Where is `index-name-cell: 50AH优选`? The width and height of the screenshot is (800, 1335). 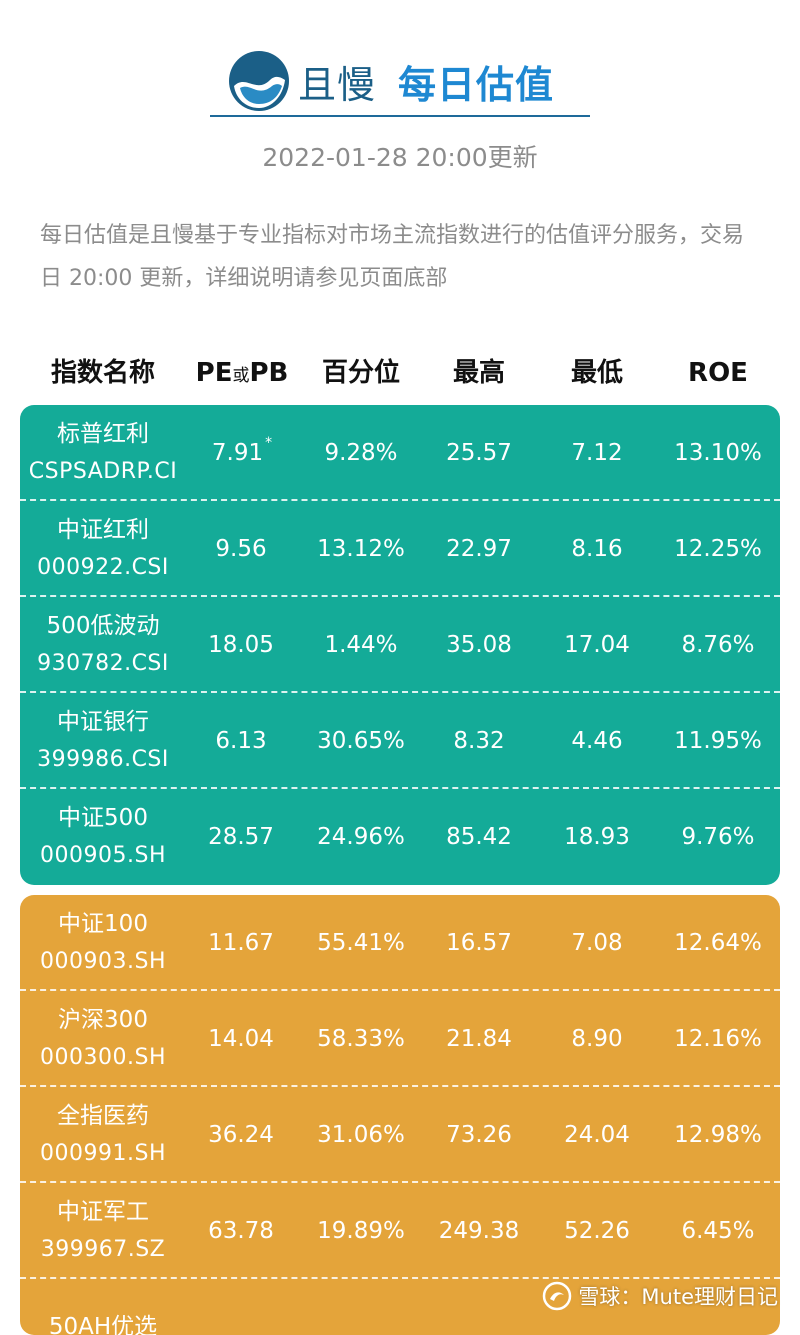
index-name-cell: 50AH优选 is located at coordinates (103, 1307).